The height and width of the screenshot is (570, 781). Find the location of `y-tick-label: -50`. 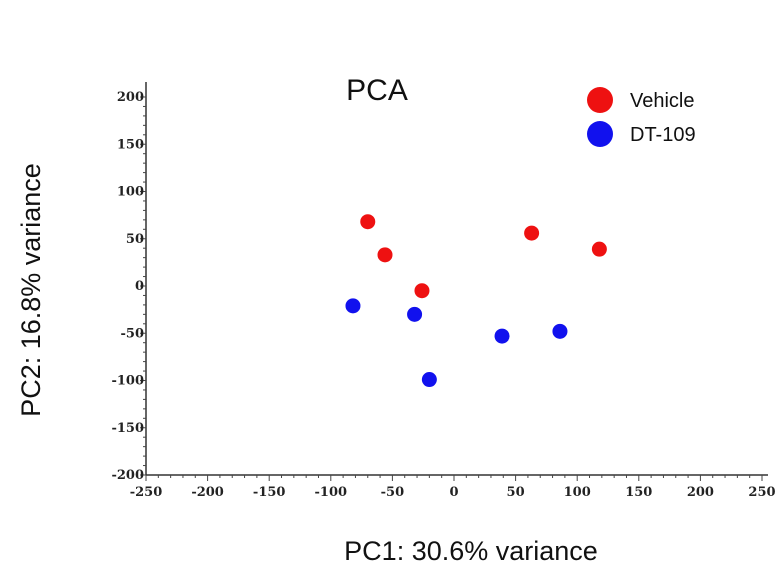

y-tick-label: -50 is located at coordinates (133, 333).